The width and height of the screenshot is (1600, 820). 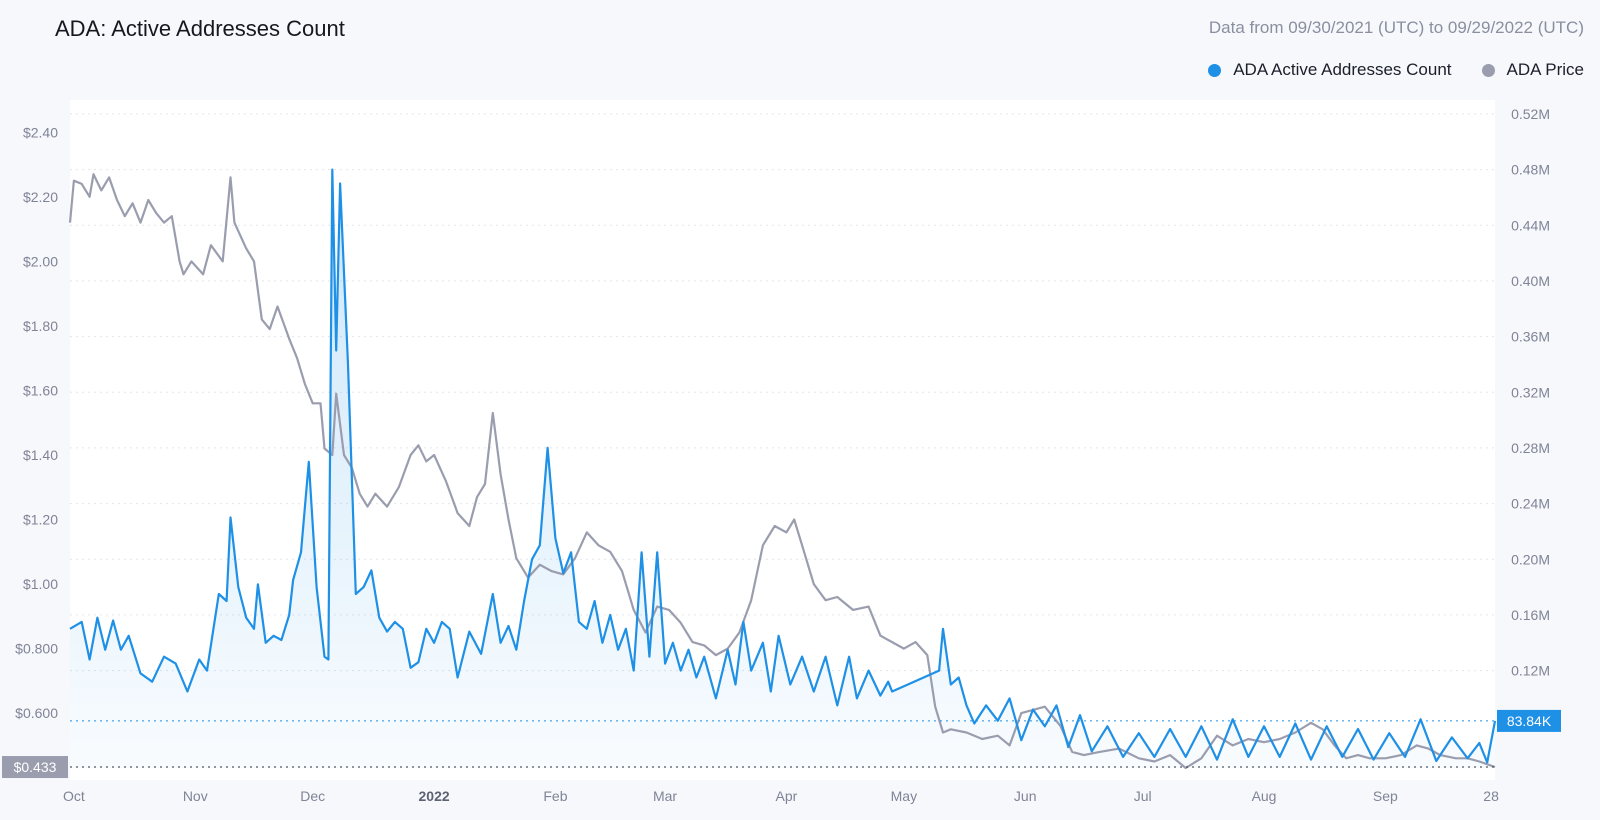 I want to click on left-axis-tick-label: $1.20, so click(x=40, y=520).